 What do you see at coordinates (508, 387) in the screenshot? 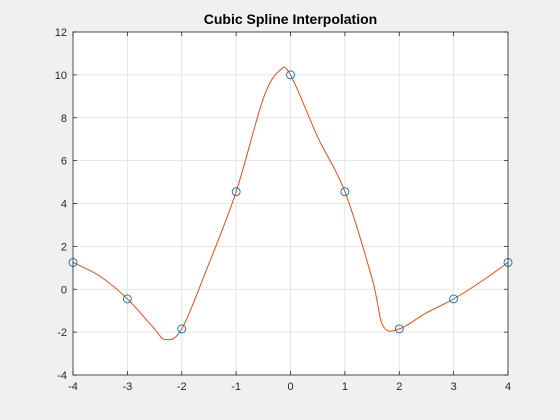
I see `x-tick-label: 4` at bounding box center [508, 387].